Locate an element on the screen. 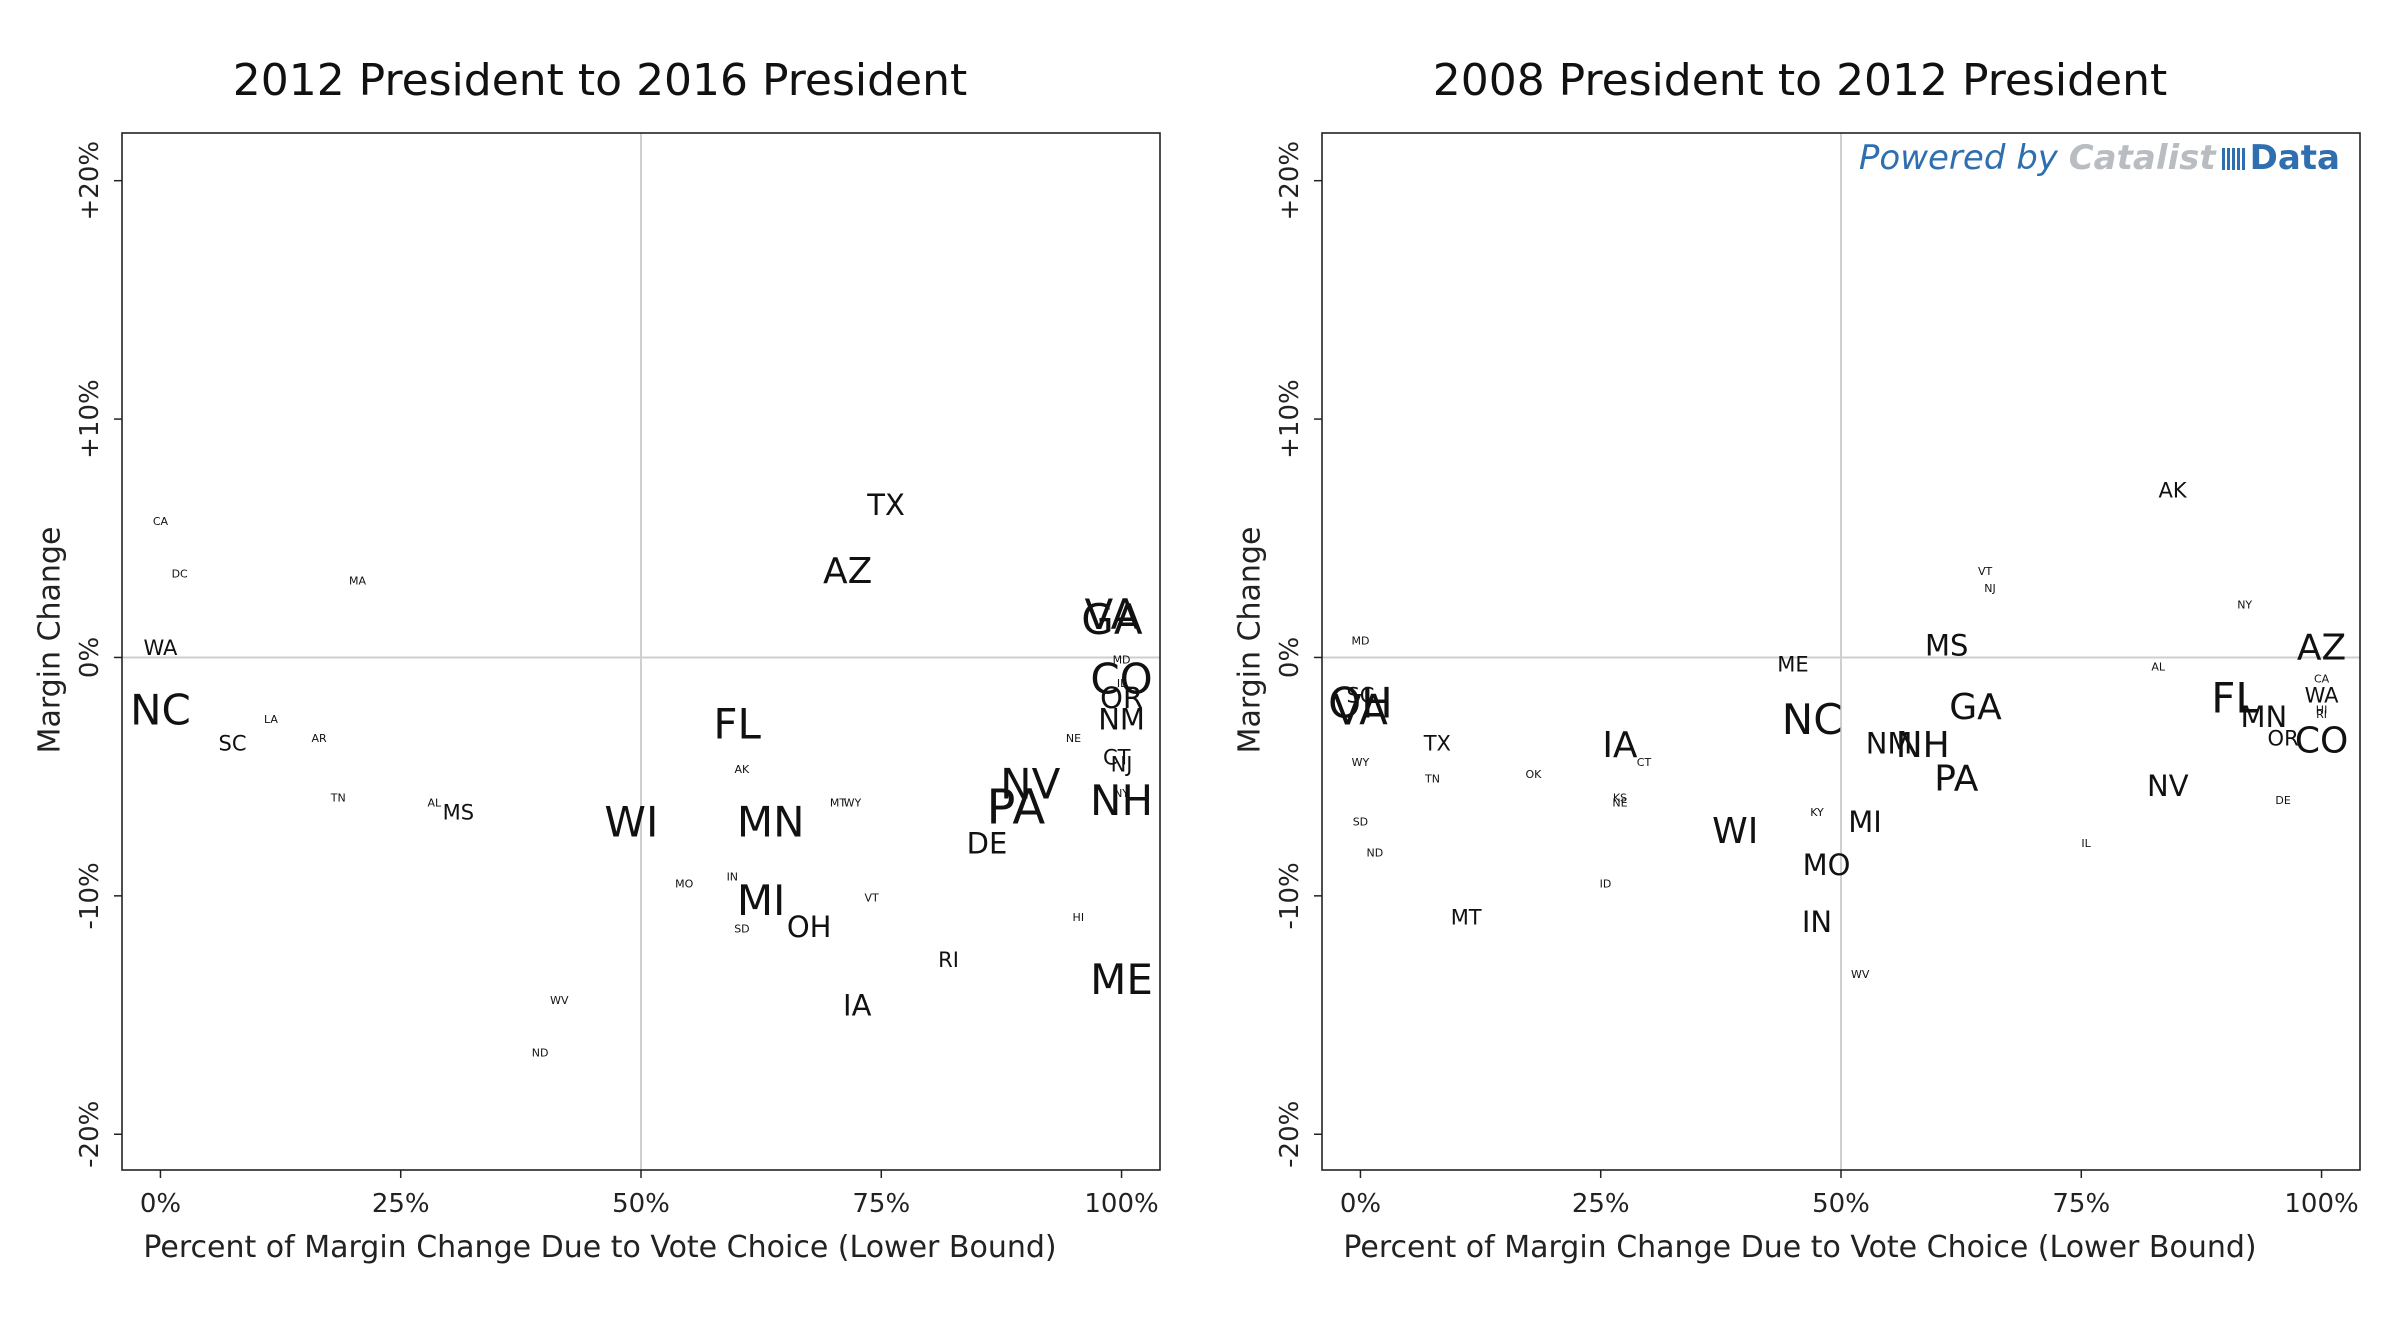 The image size is (2400, 1320). point-label-mn: MN is located at coordinates (2264, 717).